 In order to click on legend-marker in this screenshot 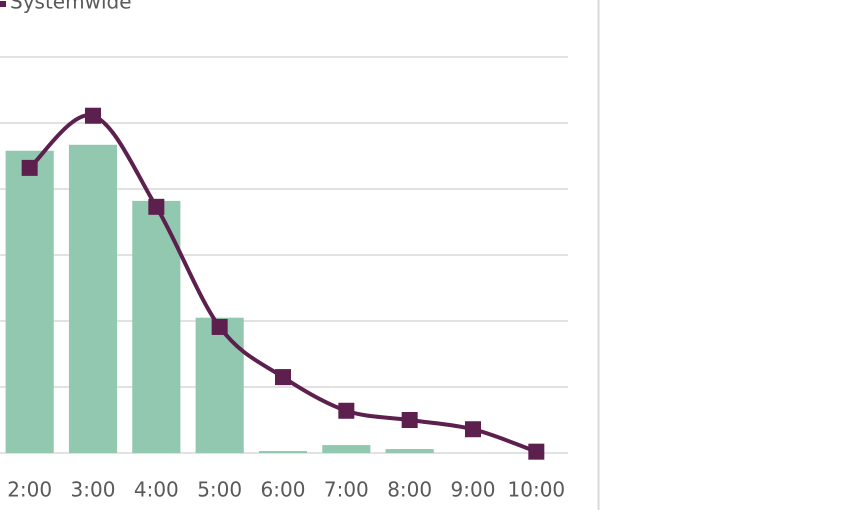, I will do `click(3, 4)`.